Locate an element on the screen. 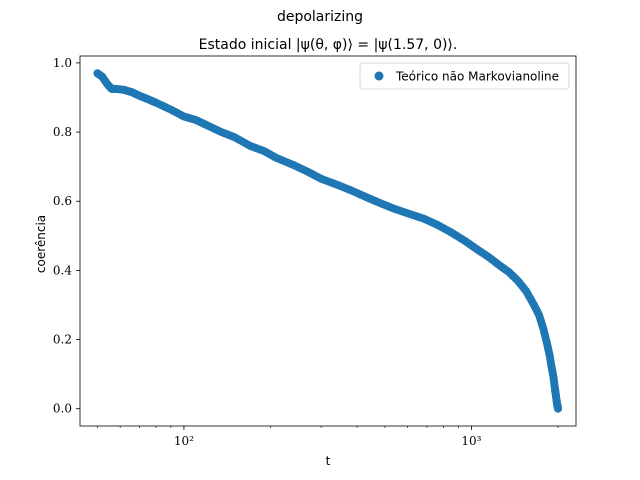 The height and width of the screenshot is (480, 640). legend-label: Teórico não Markovianoline is located at coordinates (477, 77).